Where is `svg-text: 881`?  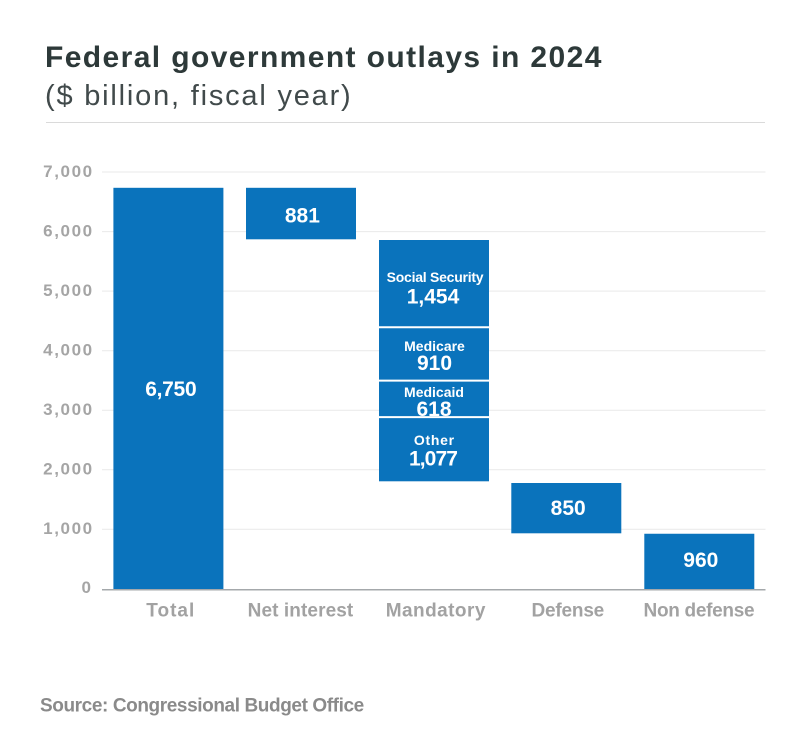 svg-text: 881 is located at coordinates (302, 215).